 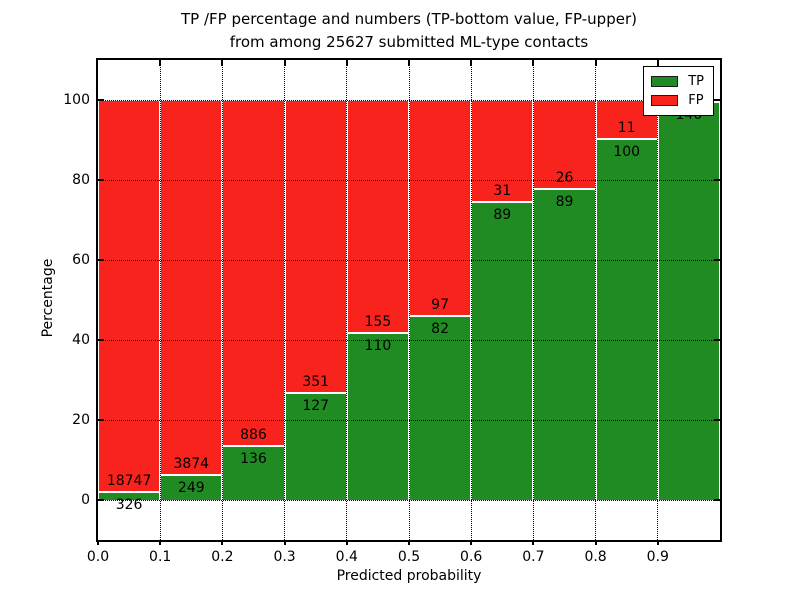 What do you see at coordinates (502, 191) in the screenshot?
I see `fp-count-label: 31` at bounding box center [502, 191].